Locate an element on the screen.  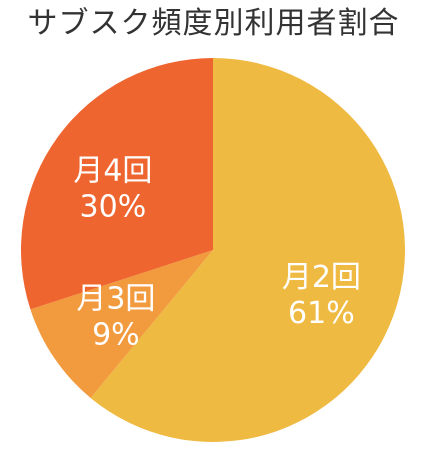
slice-value-label: 61% is located at coordinates (321, 313).